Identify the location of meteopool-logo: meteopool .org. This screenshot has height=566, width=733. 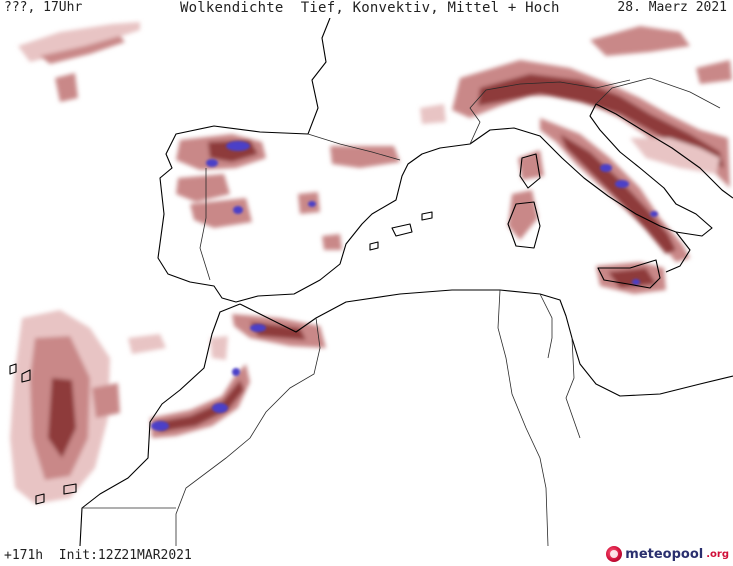
(667, 554).